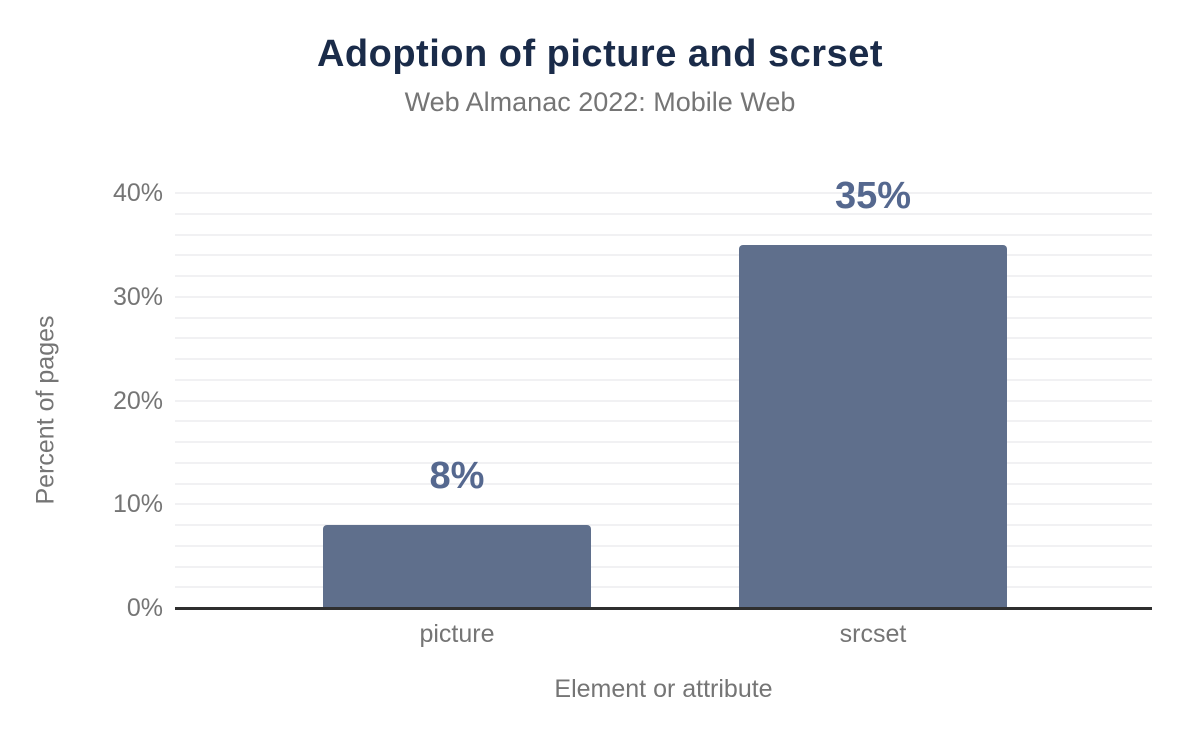  What do you see at coordinates (137, 401) in the screenshot?
I see `y-tick-label: 20%` at bounding box center [137, 401].